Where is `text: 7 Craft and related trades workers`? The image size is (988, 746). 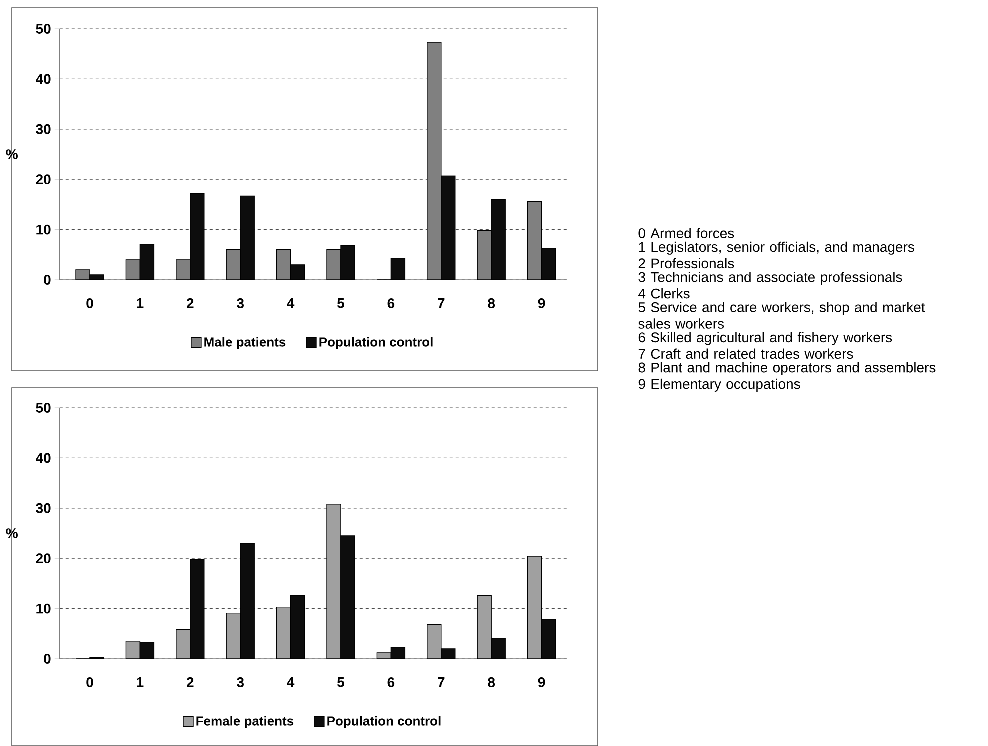
text: 7 Craft and related trades workers is located at coordinates (746, 354).